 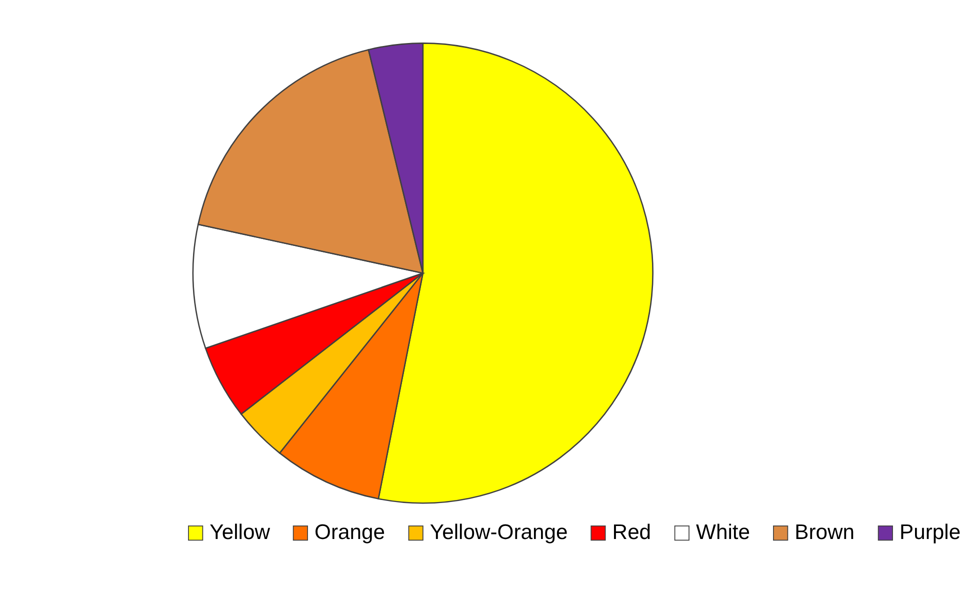 I want to click on legend-label: White, so click(x=723, y=532).